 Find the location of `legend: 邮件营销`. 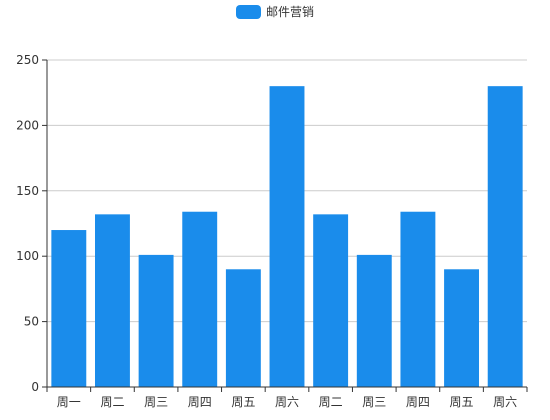

legend: 邮件营销 is located at coordinates (275, 12).